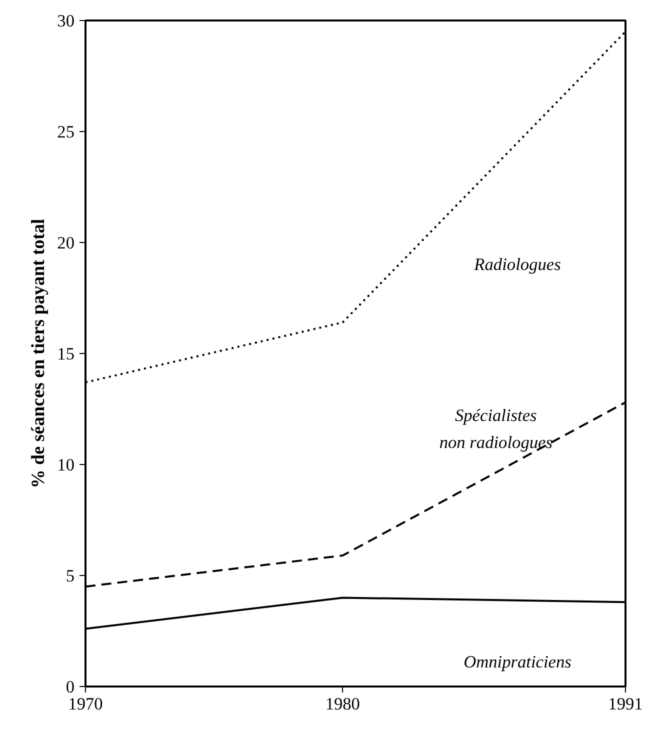  What do you see at coordinates (65, 354) in the screenshot?
I see `y-tick-label: 15` at bounding box center [65, 354].